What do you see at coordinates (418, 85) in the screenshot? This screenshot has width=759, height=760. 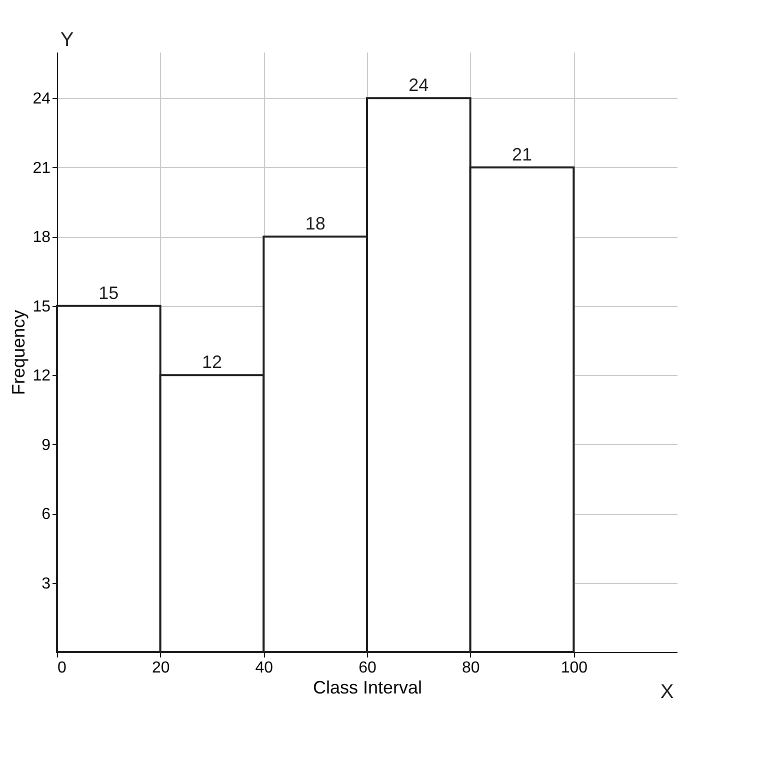 I see `data-label: 24` at bounding box center [418, 85].